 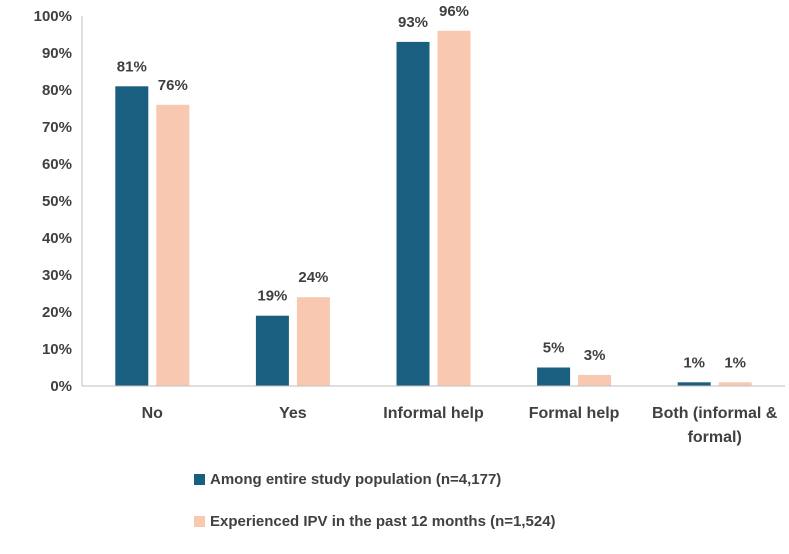 I want to click on x-category-label: Yes, so click(x=293, y=413).